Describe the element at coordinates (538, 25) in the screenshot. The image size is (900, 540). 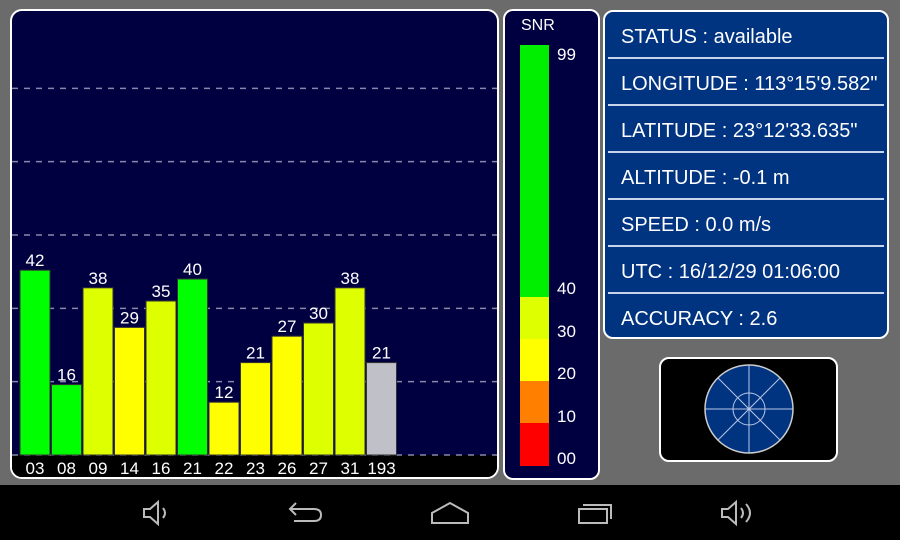
I see `snr-title: SNR` at that location.